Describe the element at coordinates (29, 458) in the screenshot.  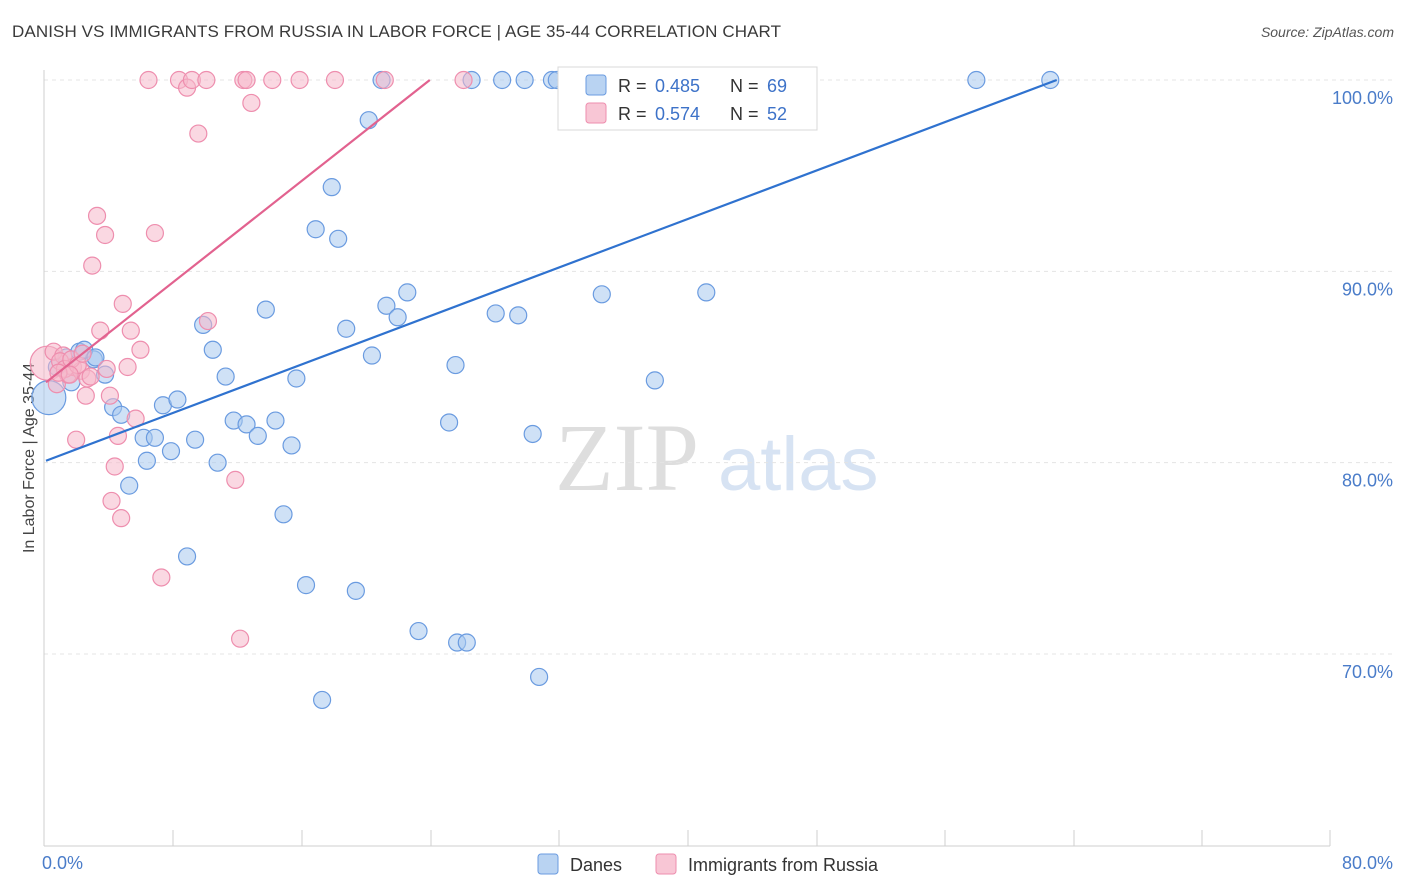
I see `y-axis-label: In Labor Force | Age 35-44` at that location.